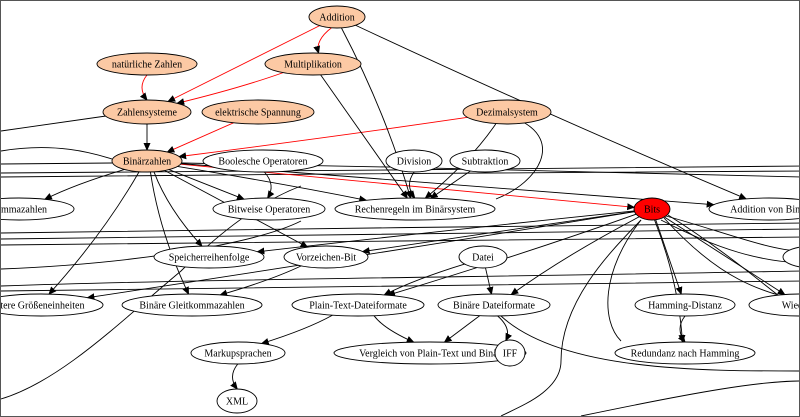  I want to click on node-plaintext: Plain-Text-Dateiformate, so click(358, 305).